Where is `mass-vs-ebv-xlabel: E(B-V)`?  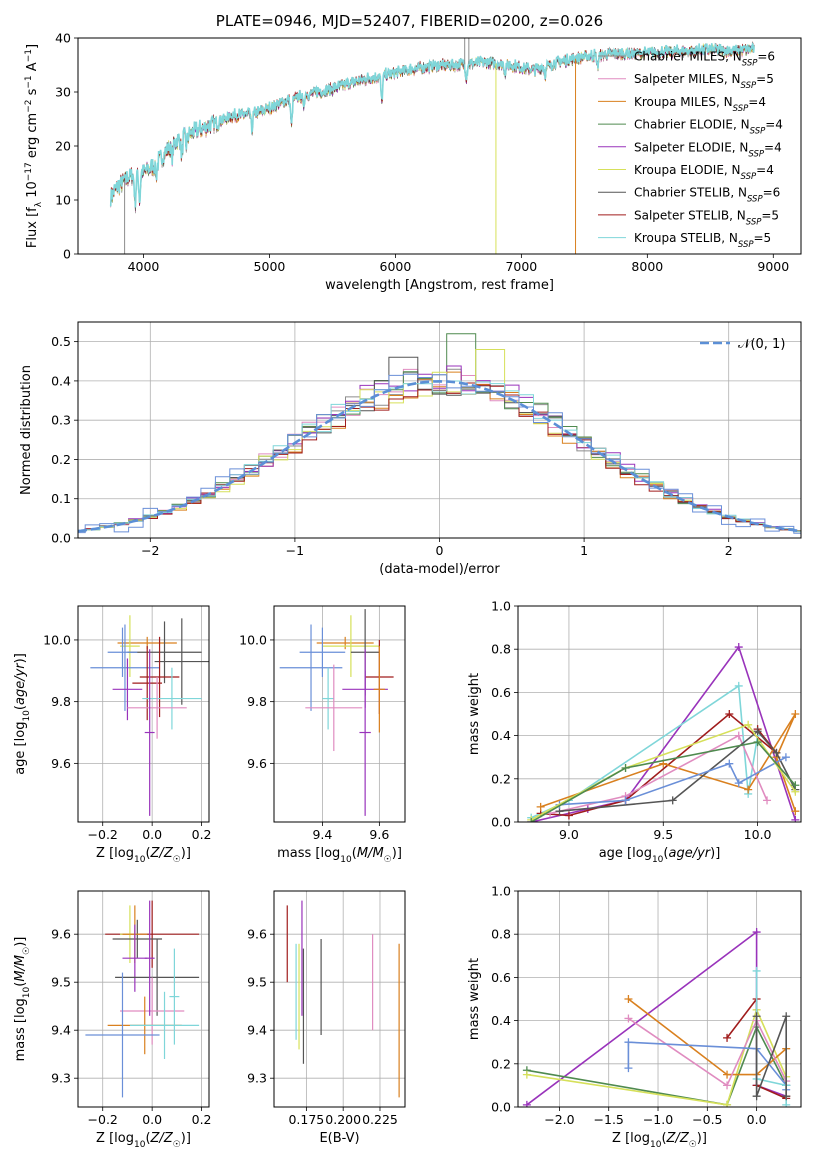 mass-vs-ebv-xlabel: E(B-V) is located at coordinates (339, 1138).